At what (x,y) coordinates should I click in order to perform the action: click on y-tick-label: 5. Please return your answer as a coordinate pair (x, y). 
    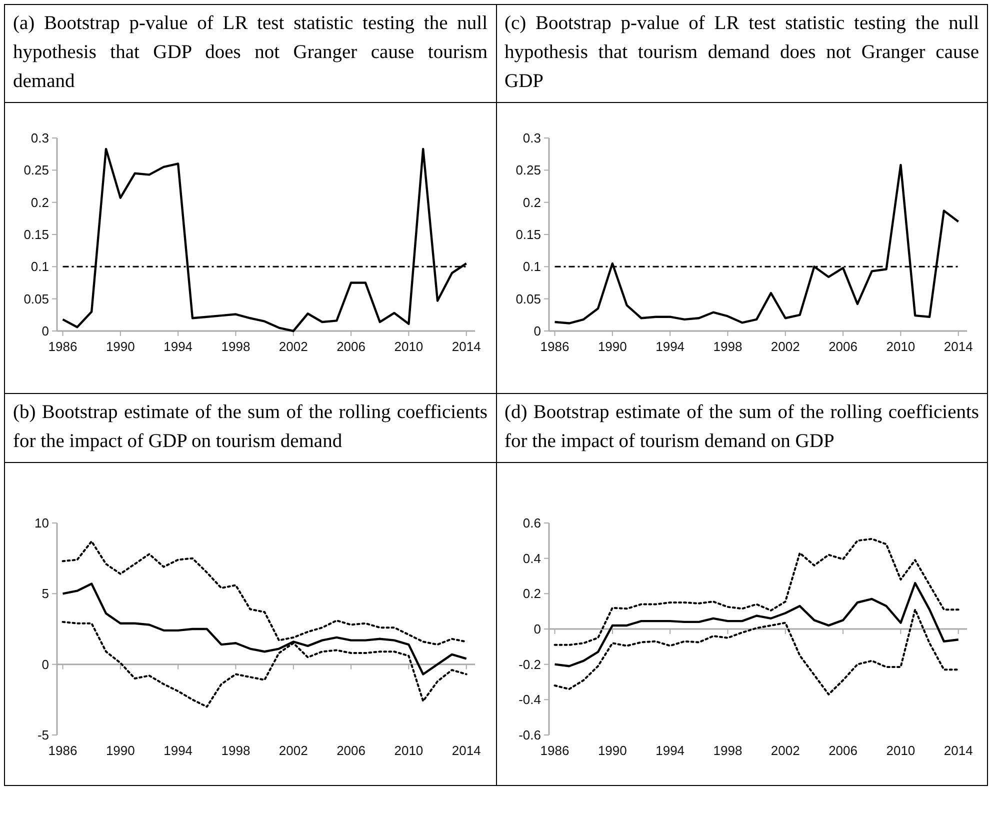
    Looking at the image, I should click on (45, 594).